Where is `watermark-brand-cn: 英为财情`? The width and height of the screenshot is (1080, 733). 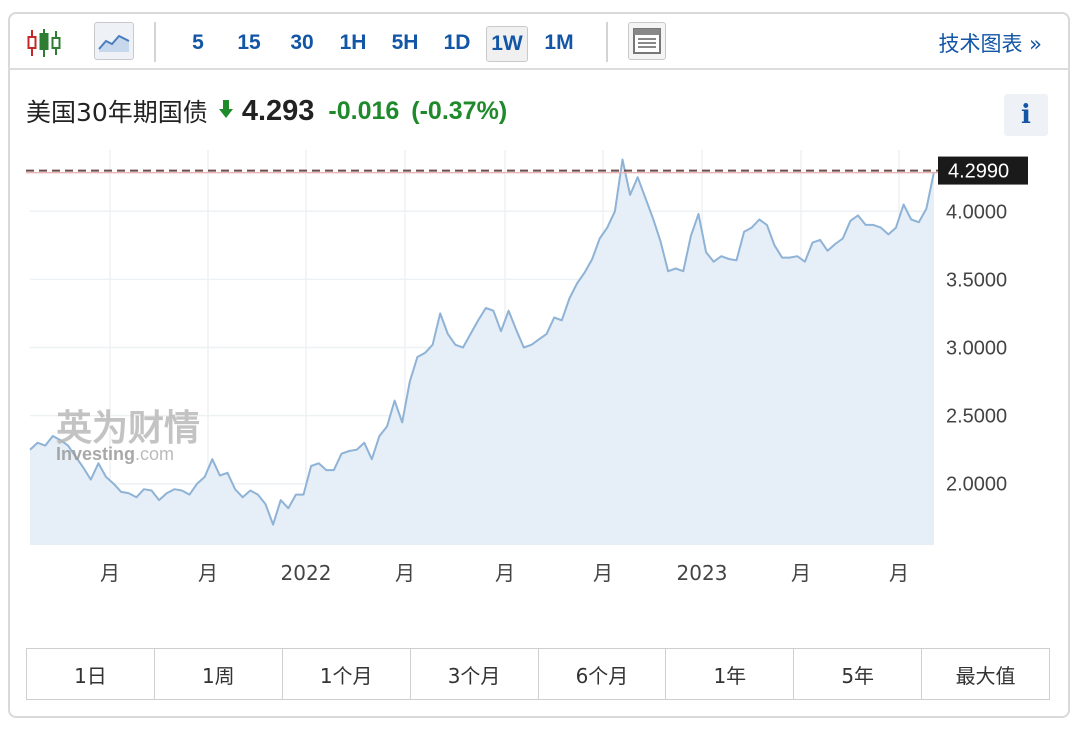 watermark-brand-cn: 英为财情 is located at coordinates (128, 428).